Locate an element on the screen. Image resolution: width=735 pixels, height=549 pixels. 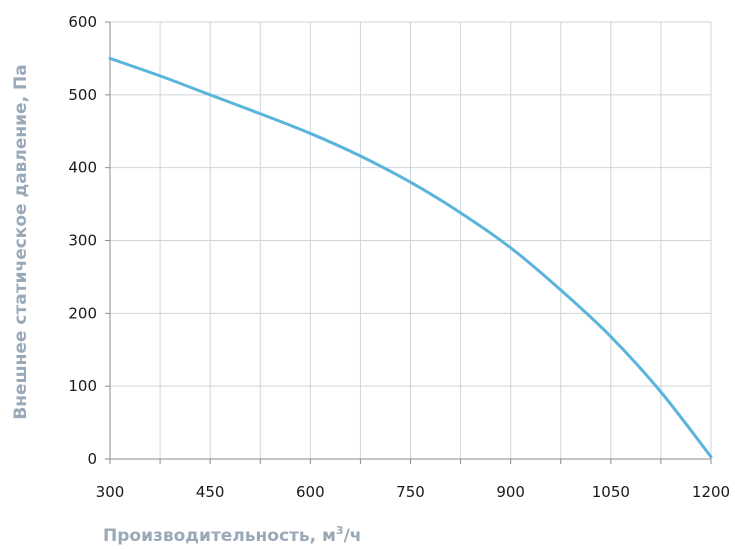
y-tick-label: 200 is located at coordinates (82, 313).